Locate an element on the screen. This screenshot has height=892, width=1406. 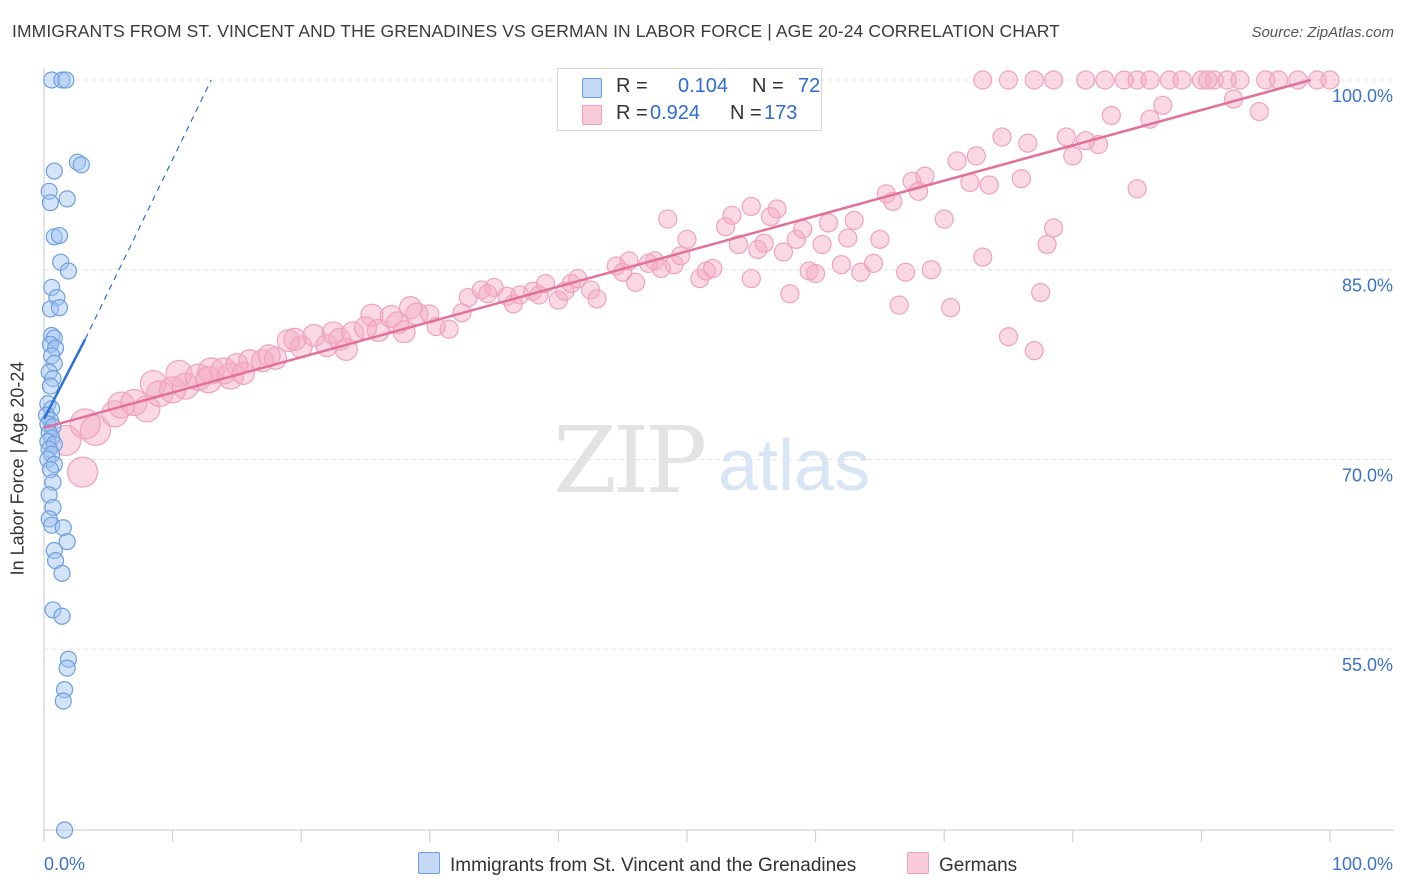
x-tick-label: 100.0% is located at coordinates (1362, 864).